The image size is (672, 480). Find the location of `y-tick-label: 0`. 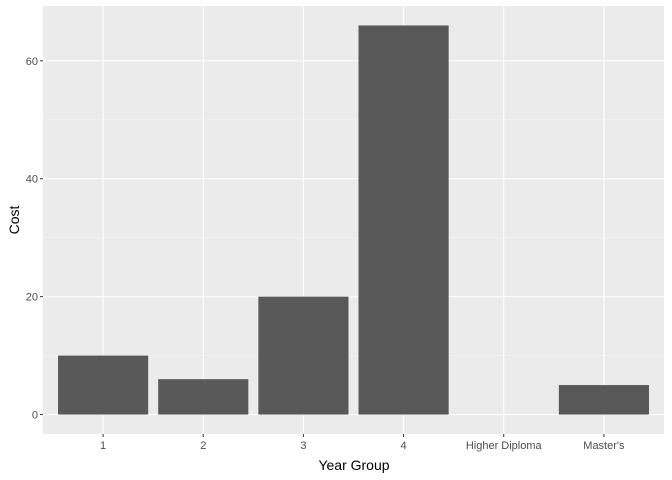

y-tick-label: 0 is located at coordinates (35, 416).